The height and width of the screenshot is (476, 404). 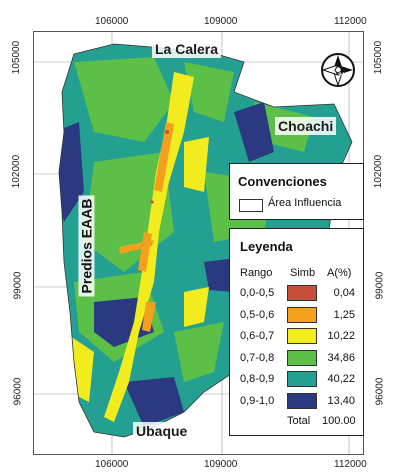 I want to click on legend-row-range: 0,7-0,8, so click(x=257, y=357).